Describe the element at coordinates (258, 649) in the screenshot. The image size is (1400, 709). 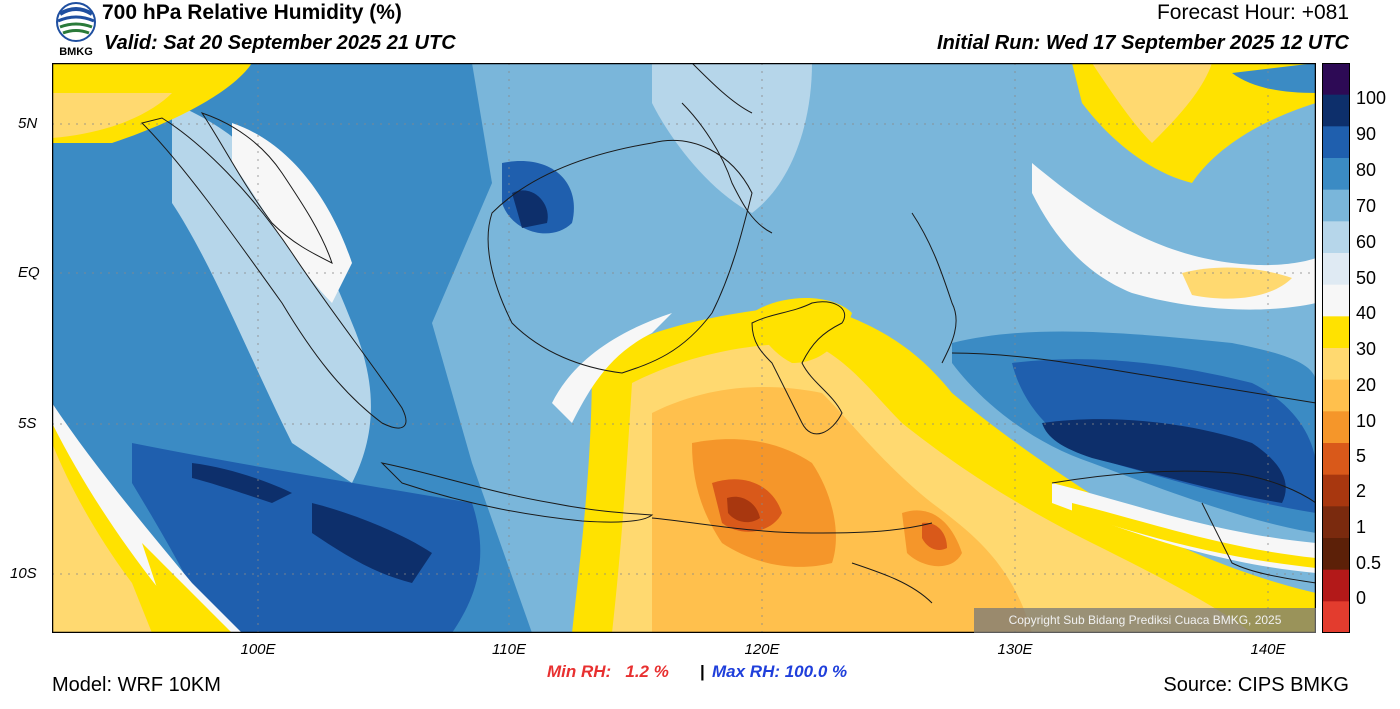
I see `lon-label-100e: 100E` at that location.